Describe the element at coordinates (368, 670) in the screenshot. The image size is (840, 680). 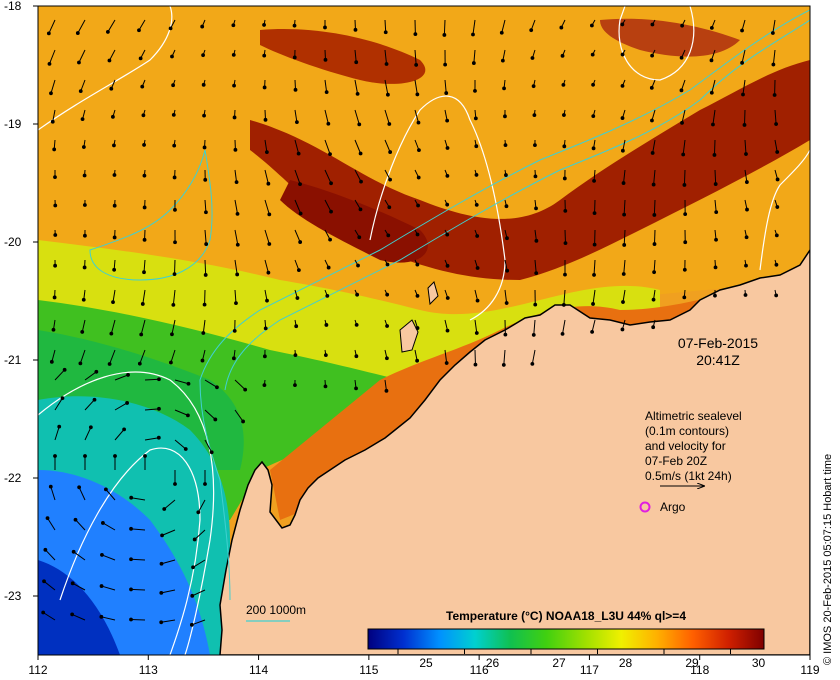
I see `lon-tick-label: 115` at that location.